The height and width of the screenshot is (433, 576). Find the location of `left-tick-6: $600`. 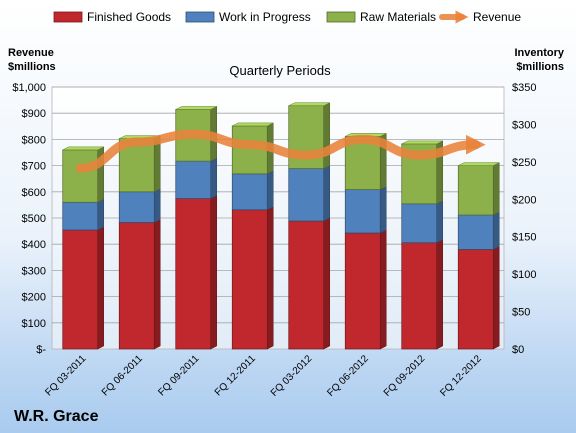

left-tick-6: $600 is located at coordinates (34, 193).